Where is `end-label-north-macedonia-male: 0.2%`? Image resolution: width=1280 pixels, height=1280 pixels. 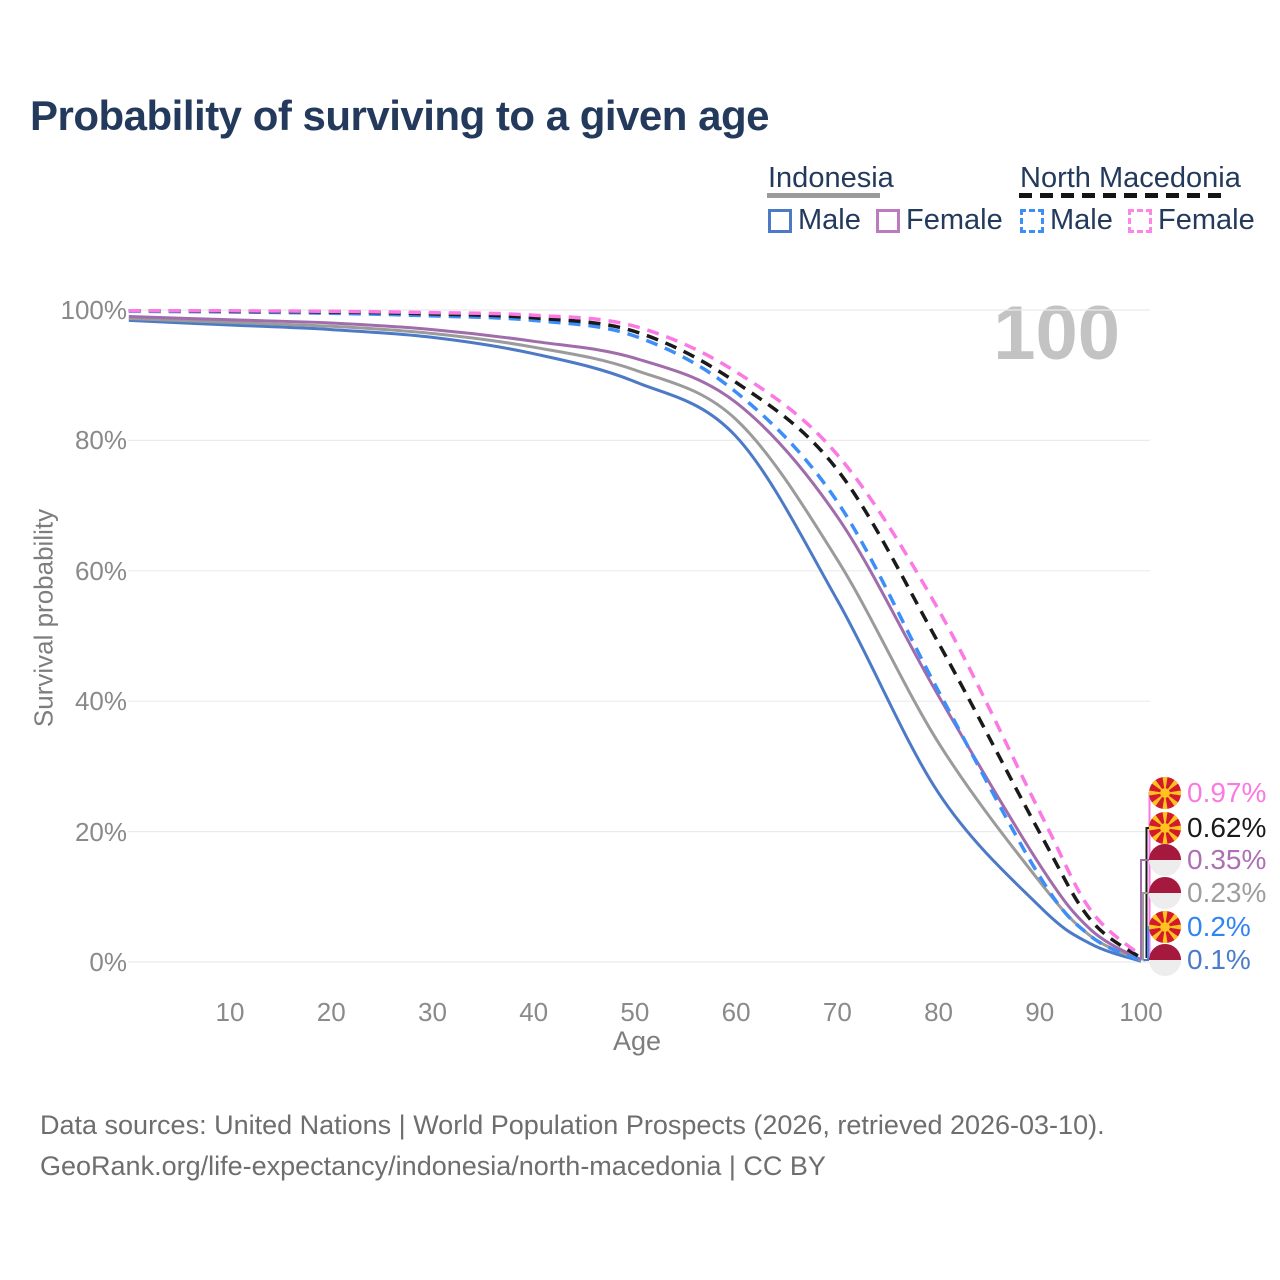 end-label-north-macedonia-male: 0.2% is located at coordinates (1199, 927).